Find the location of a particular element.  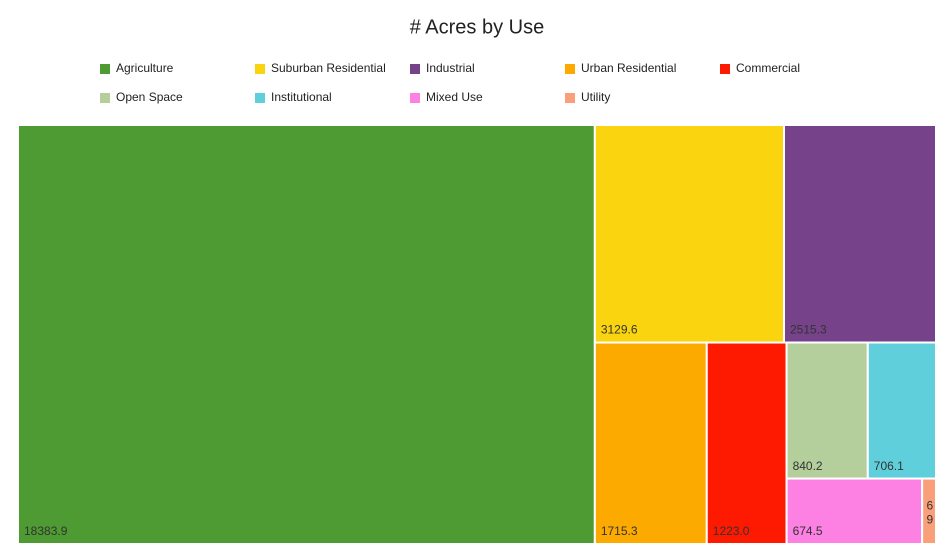

value-label: 69 is located at coordinates (929, 513).